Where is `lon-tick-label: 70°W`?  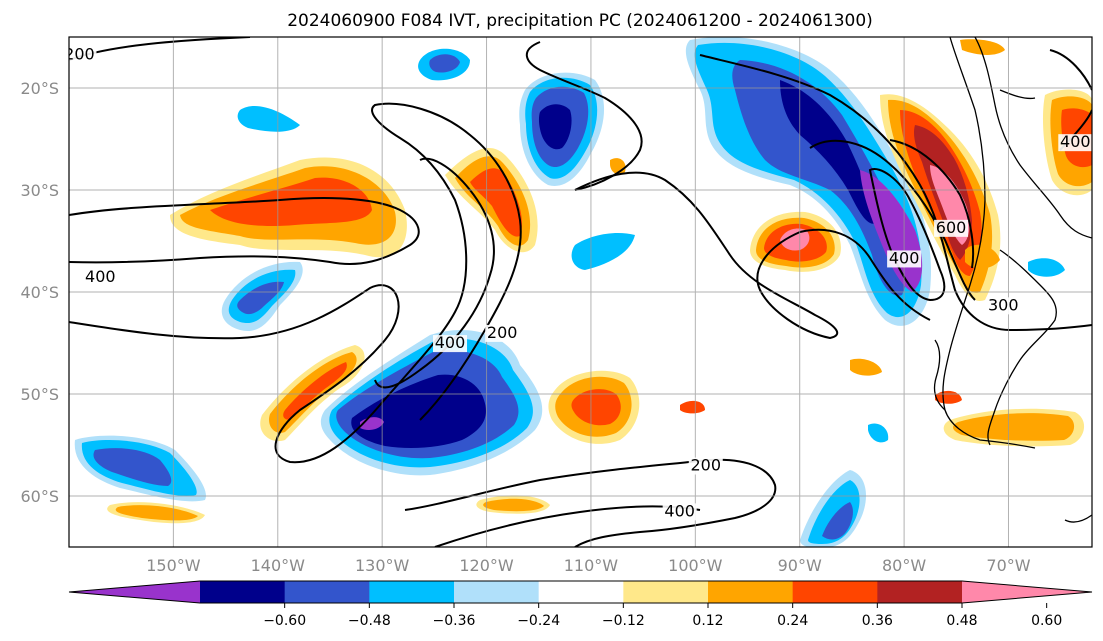 lon-tick-label: 70°W is located at coordinates (1008, 565).